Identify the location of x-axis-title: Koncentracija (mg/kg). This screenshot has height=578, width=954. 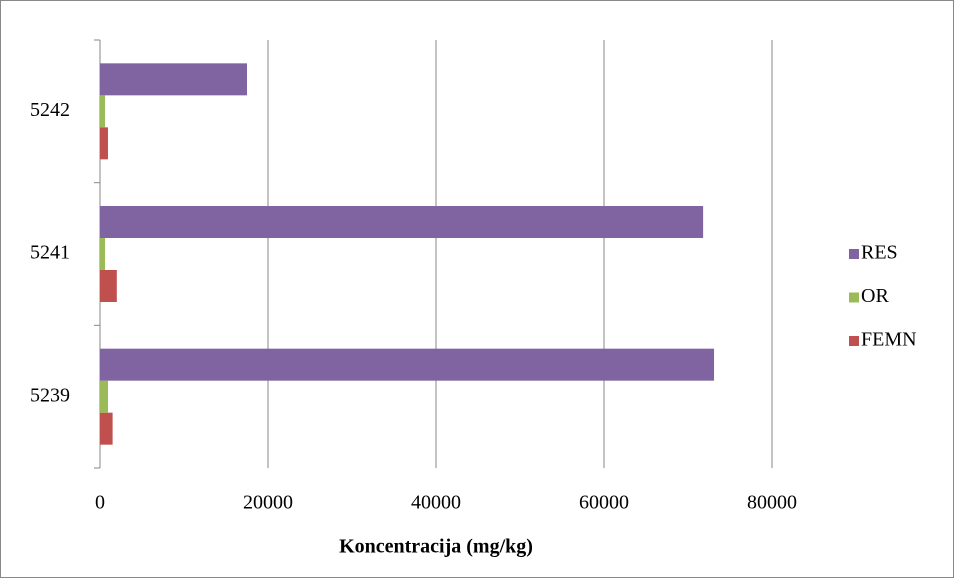
(436, 547).